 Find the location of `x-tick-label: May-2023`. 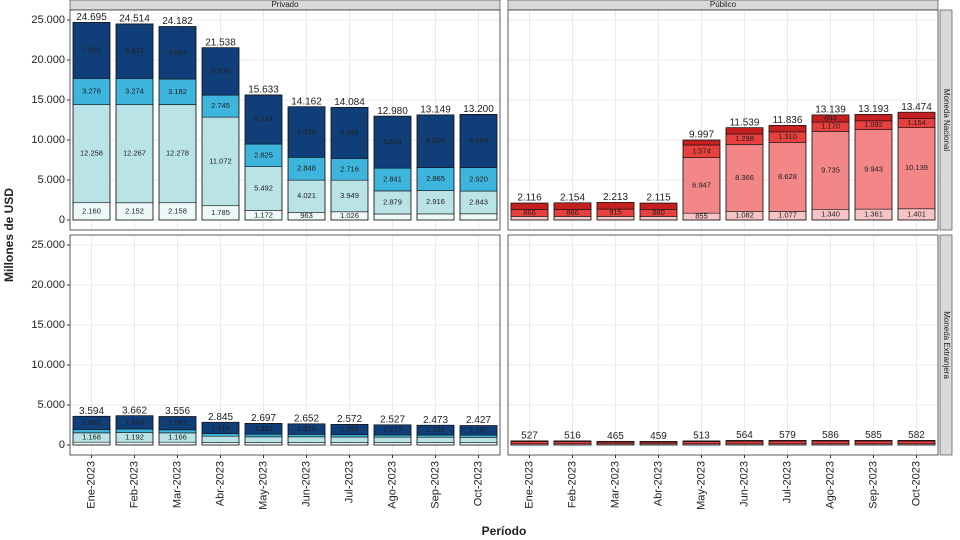

x-tick-label: May-2023 is located at coordinates (263, 485).